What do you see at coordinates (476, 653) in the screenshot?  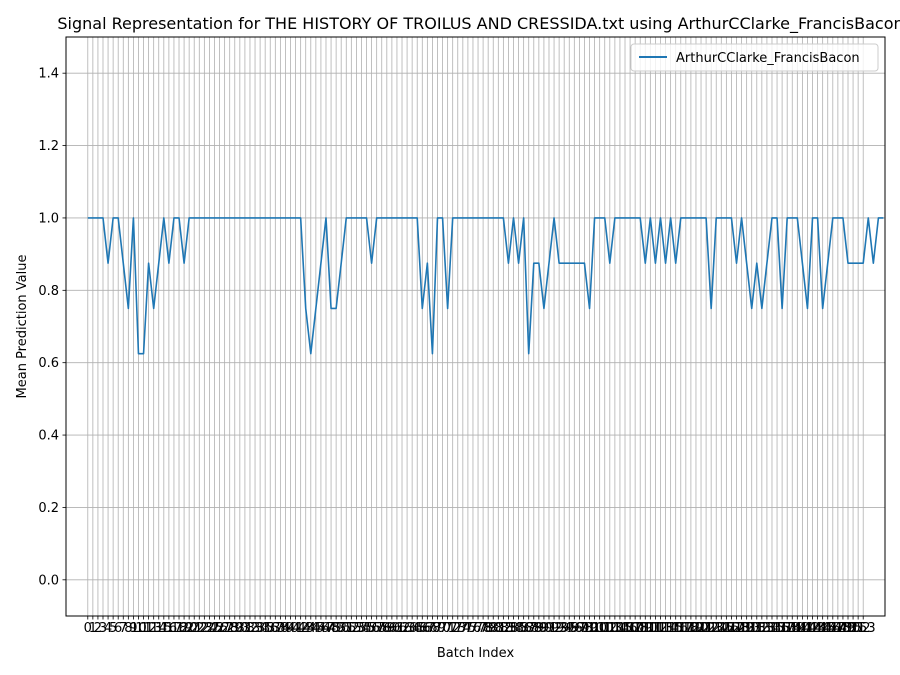 I see `x-axis-label: Batch Index` at bounding box center [476, 653].